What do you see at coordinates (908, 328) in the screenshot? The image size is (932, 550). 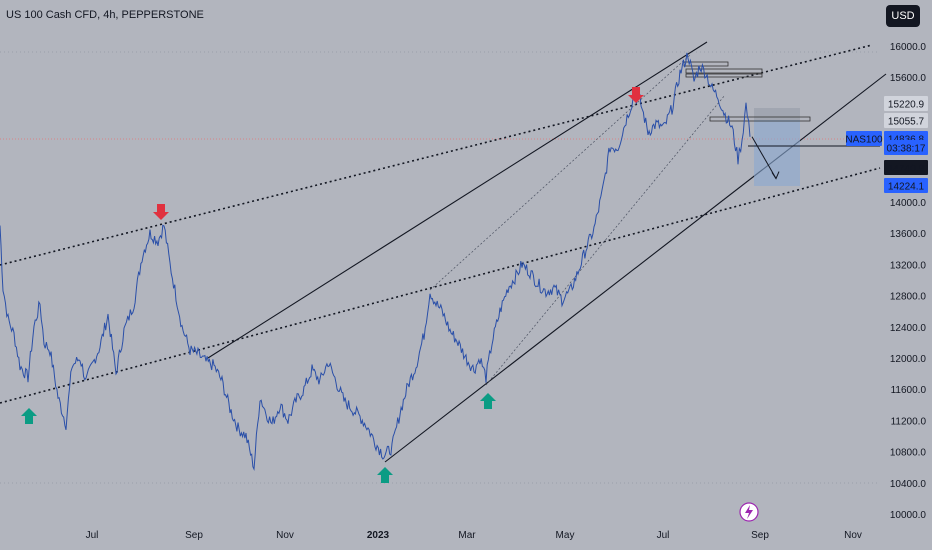 I see `y-tick-label: 12400.0` at bounding box center [908, 328].